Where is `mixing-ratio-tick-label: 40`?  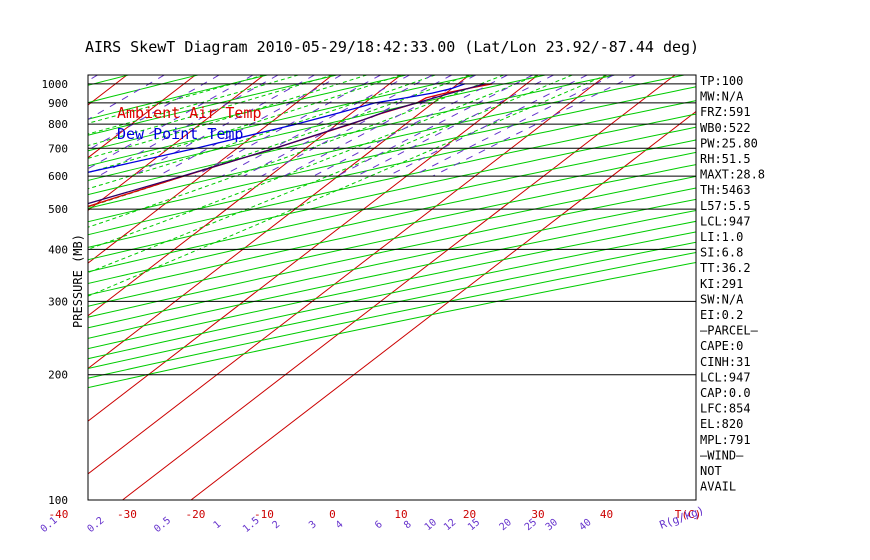
mixing-ratio-tick-label: 40 is located at coordinates (585, 525).